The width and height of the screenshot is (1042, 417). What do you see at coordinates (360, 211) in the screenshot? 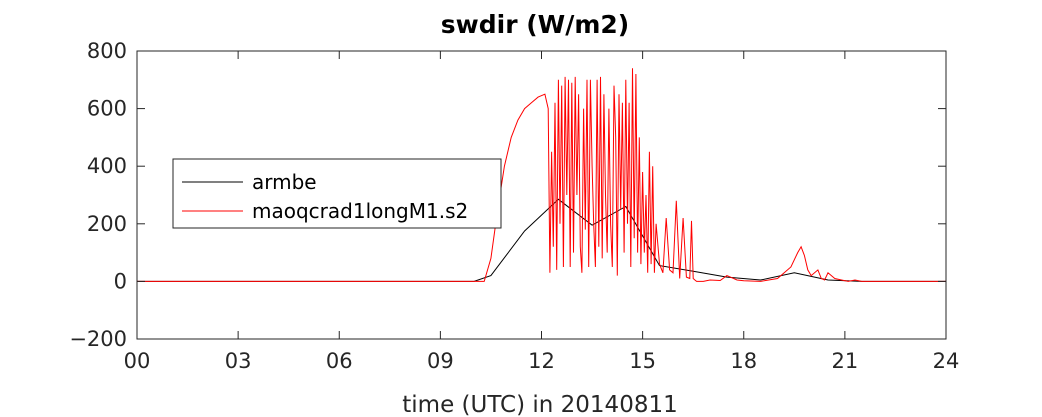
I see `legend-label-maoqcrad1longM1: maoqcrad1longM1.s2` at bounding box center [360, 211].